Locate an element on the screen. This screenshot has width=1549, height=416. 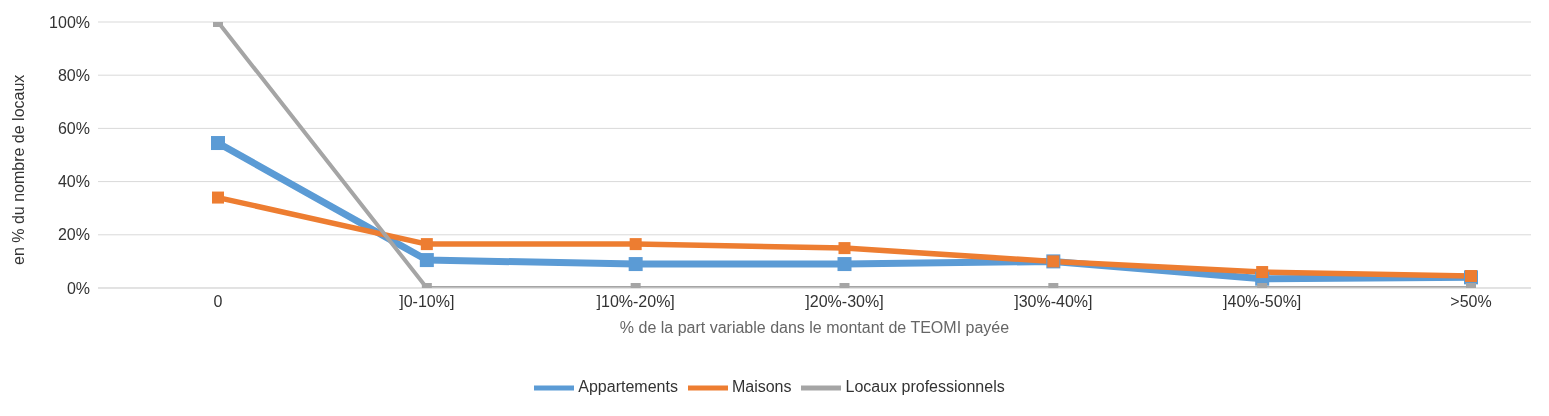
x-tick-label: ]0-10%] is located at coordinates (427, 302).